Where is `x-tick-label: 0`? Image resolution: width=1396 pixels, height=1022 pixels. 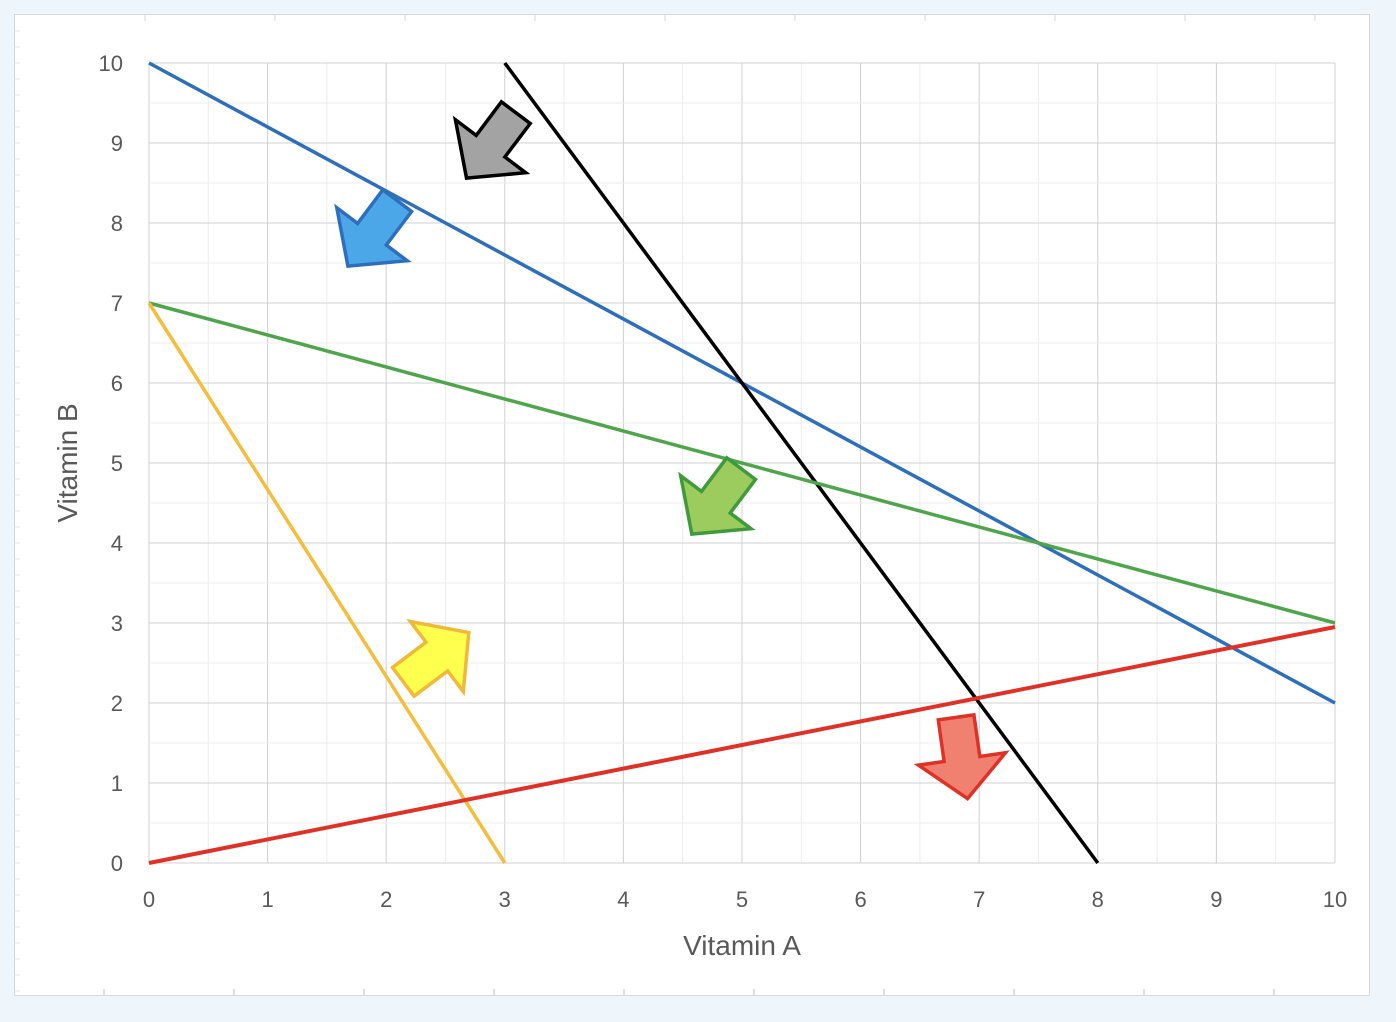
x-tick-label: 0 is located at coordinates (149, 899).